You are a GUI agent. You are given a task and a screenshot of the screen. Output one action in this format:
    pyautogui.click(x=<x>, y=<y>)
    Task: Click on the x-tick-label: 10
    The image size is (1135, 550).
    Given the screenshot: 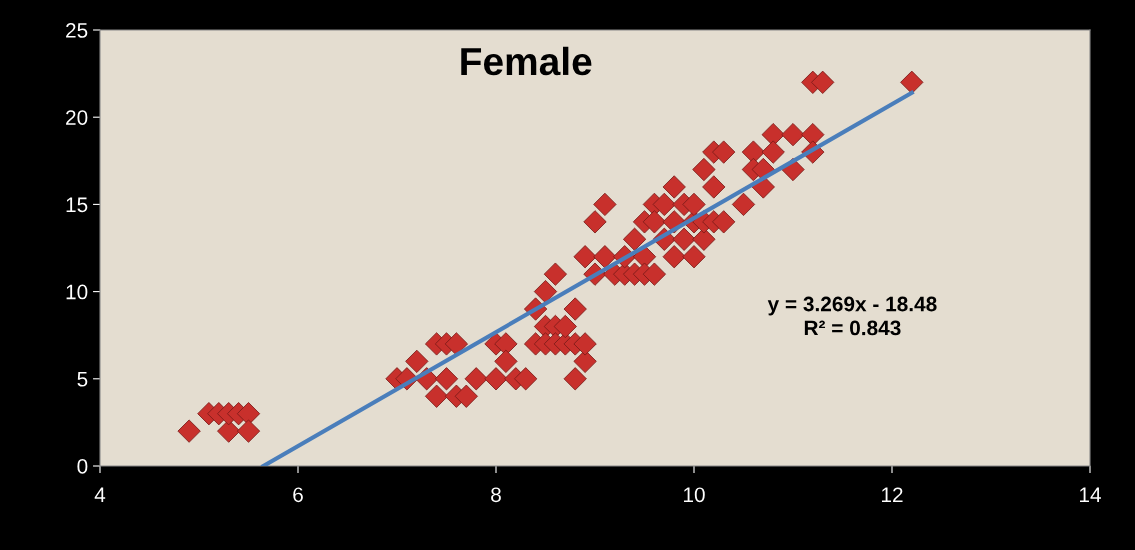 What is the action you would take?
    pyautogui.click(x=694, y=495)
    